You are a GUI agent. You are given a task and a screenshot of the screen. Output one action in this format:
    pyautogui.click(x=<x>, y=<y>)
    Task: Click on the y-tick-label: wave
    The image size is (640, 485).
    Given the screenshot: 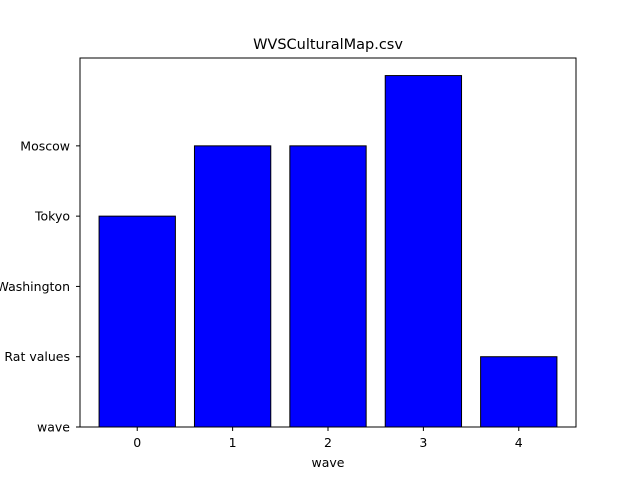 What is the action you would take?
    pyautogui.click(x=53, y=427)
    